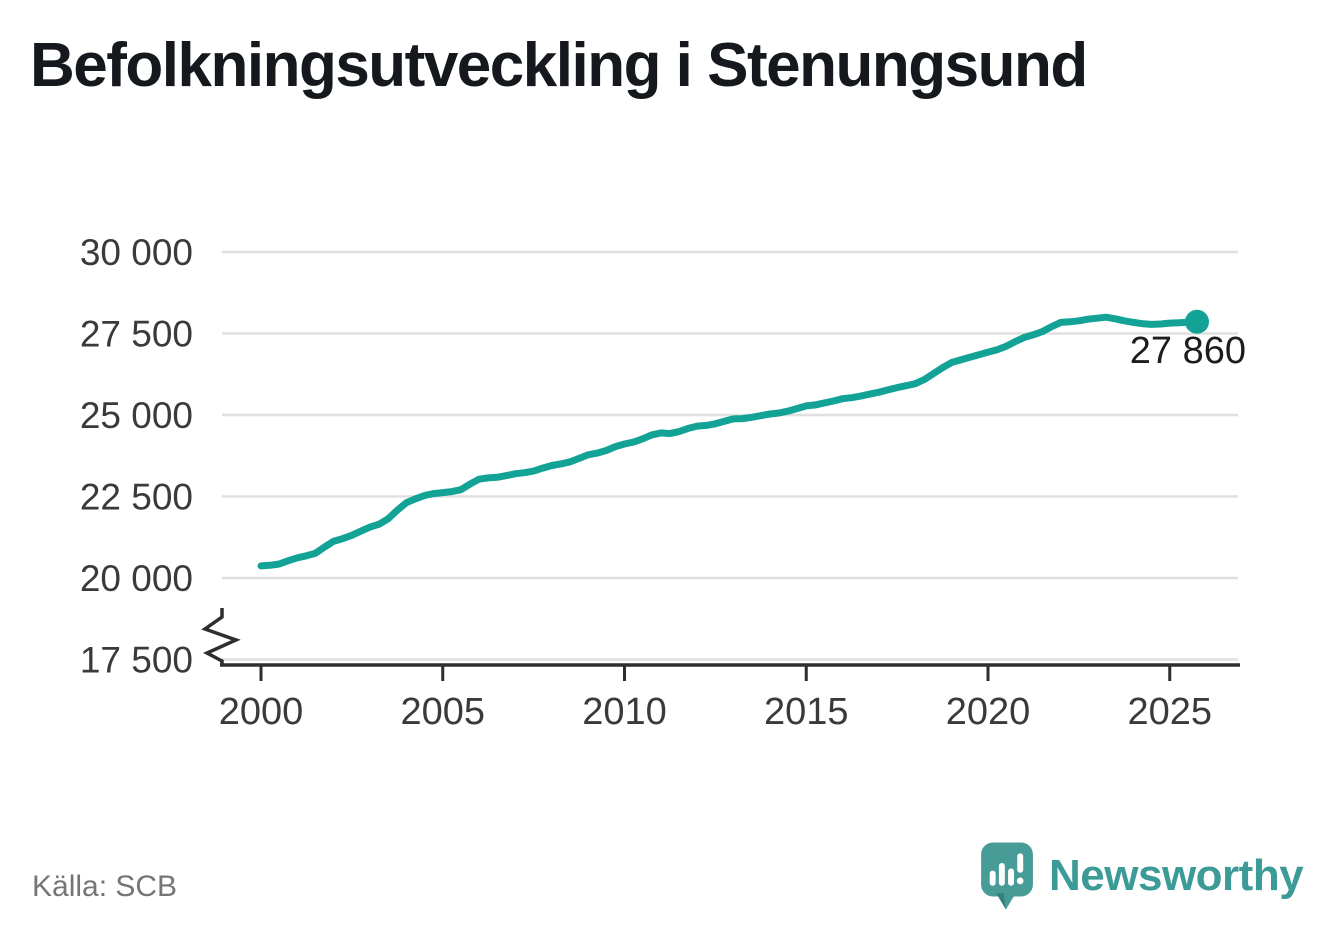  Describe the element at coordinates (1169, 712) in the screenshot. I see `x-tick-label-2025: 2025` at that location.